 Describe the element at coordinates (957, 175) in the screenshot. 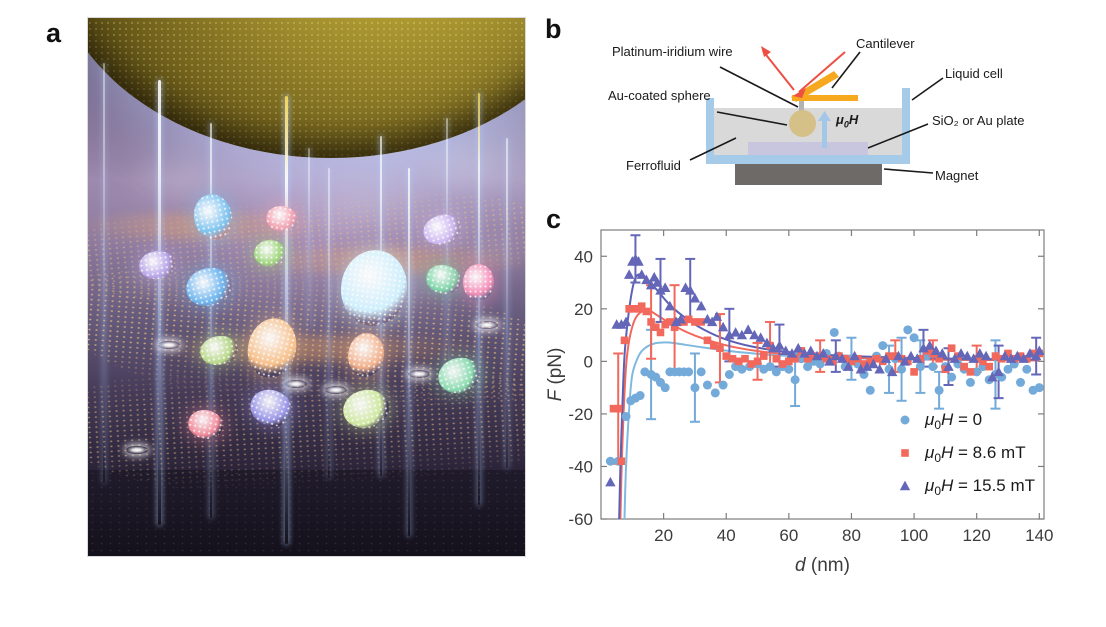

I see `label-magnet: Magnet` at that location.